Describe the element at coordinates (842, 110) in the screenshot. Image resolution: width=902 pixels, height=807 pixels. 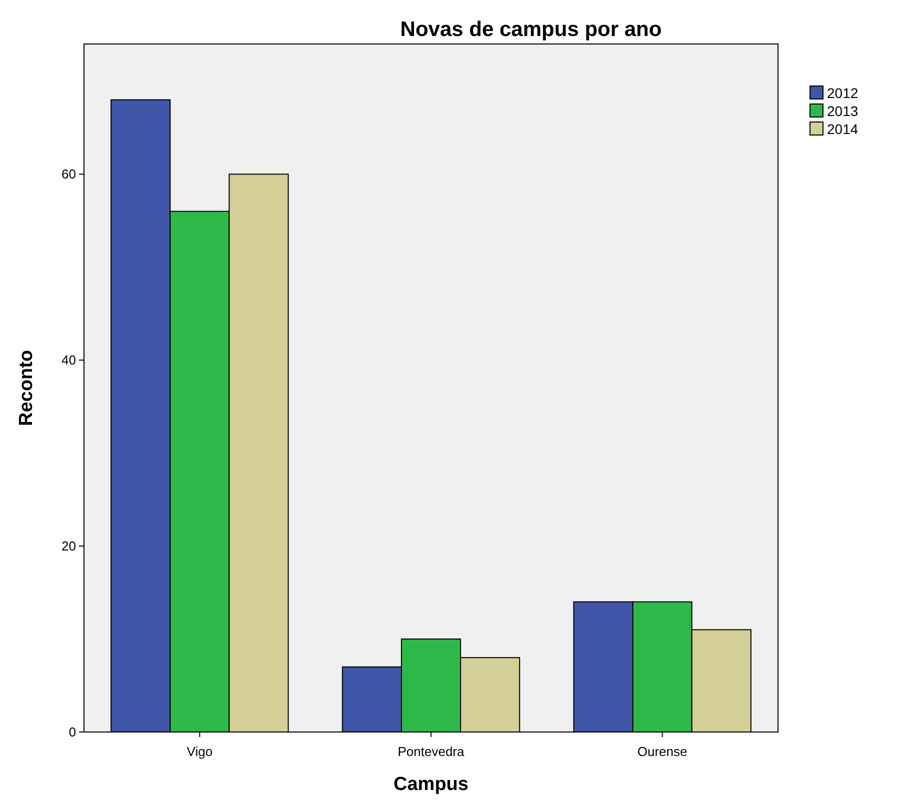
I see `legend-label: 2013` at that location.